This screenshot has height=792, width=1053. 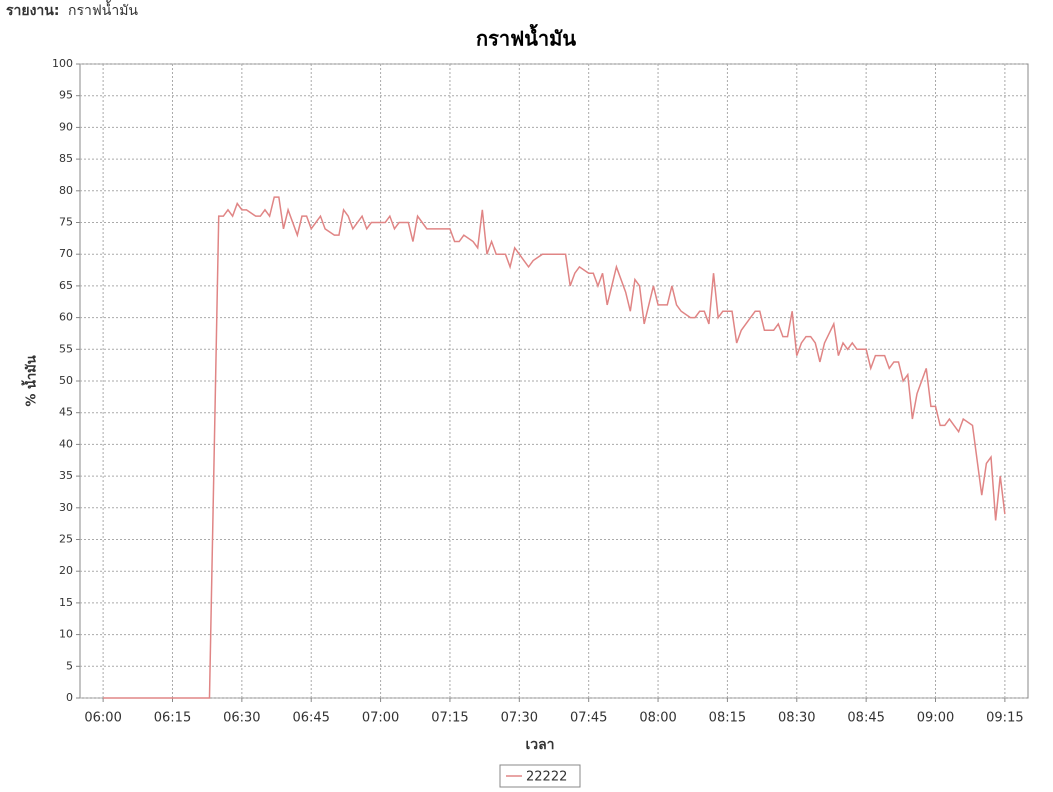 I want to click on y-tick-label: 80, so click(x=66, y=190).